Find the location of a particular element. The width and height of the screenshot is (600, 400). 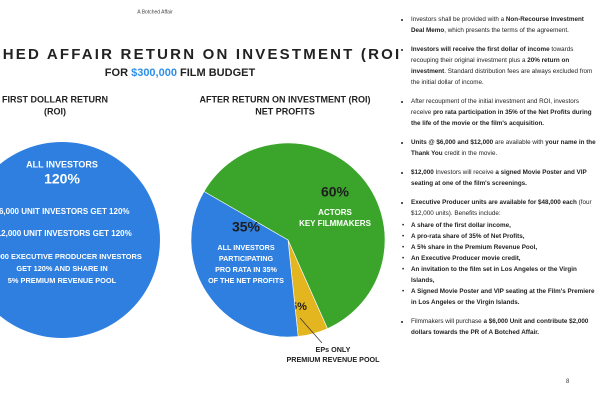

bold-run: your name in the Thank You is located at coordinates (503, 148).